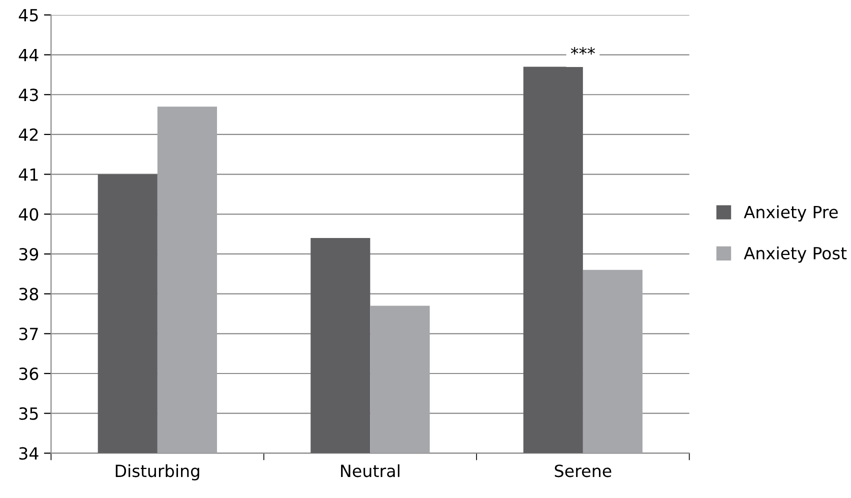 The height and width of the screenshot is (498, 851). Describe the element at coordinates (28, 174) in the screenshot. I see `y-tick-label: 41` at that location.